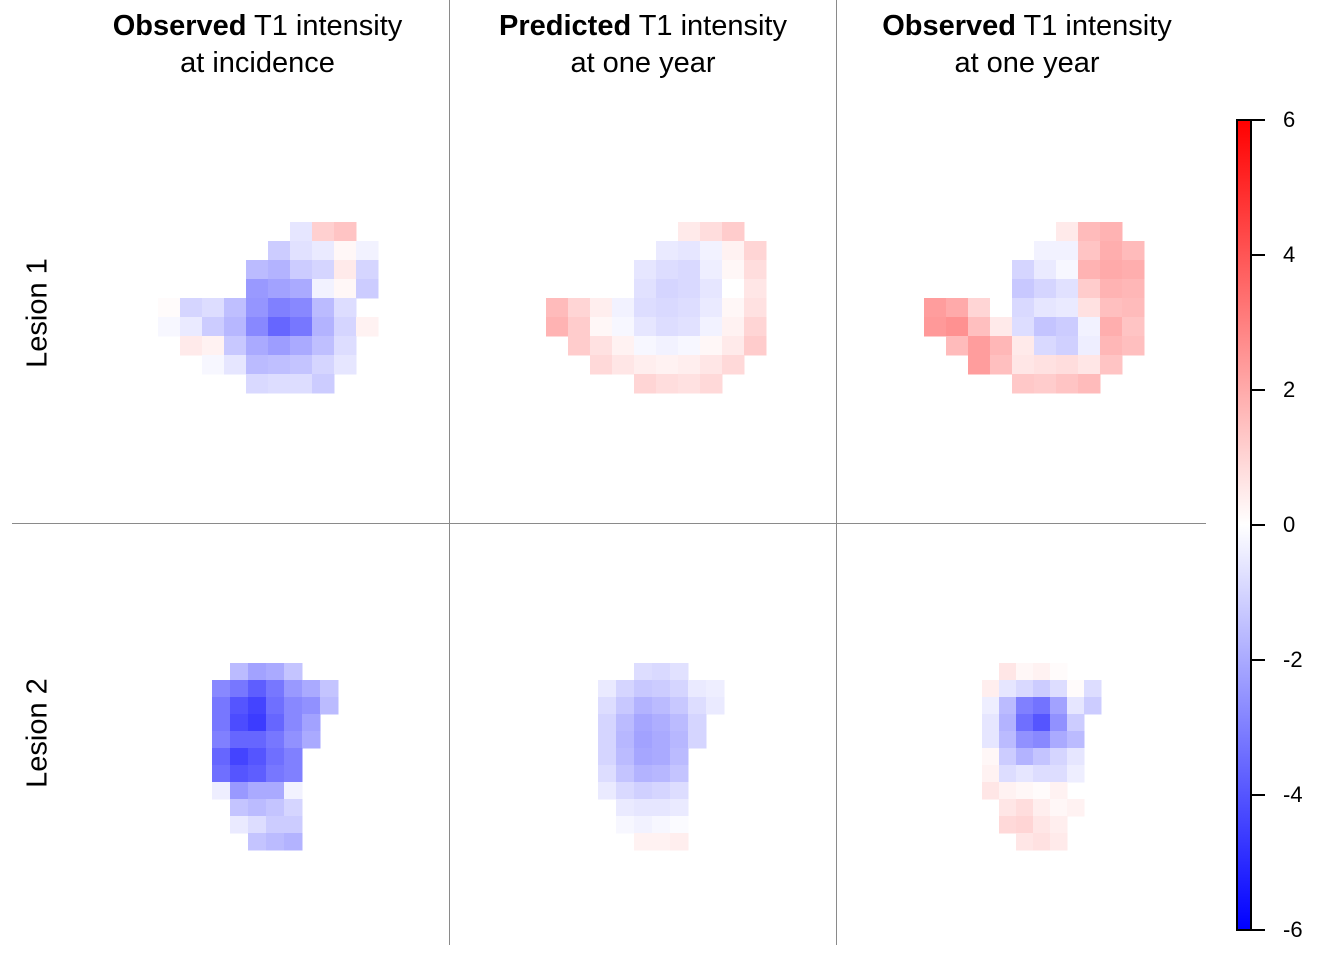 The image size is (1322, 955). What do you see at coordinates (1289, 119) in the screenshot?
I see `colorbar-tick-label: 6` at bounding box center [1289, 119].